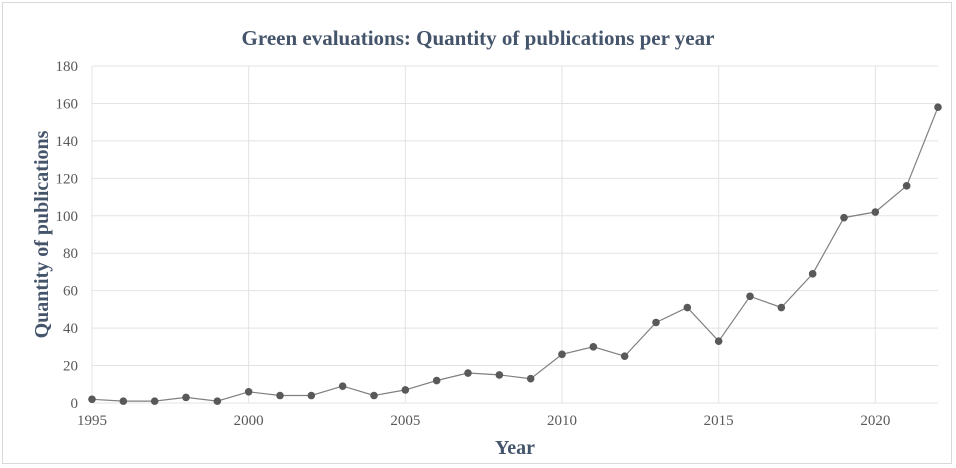 Image resolution: width=956 pixels, height=468 pixels. Describe the element at coordinates (67, 142) in the screenshot. I see `y-tick-label: 140` at that location.